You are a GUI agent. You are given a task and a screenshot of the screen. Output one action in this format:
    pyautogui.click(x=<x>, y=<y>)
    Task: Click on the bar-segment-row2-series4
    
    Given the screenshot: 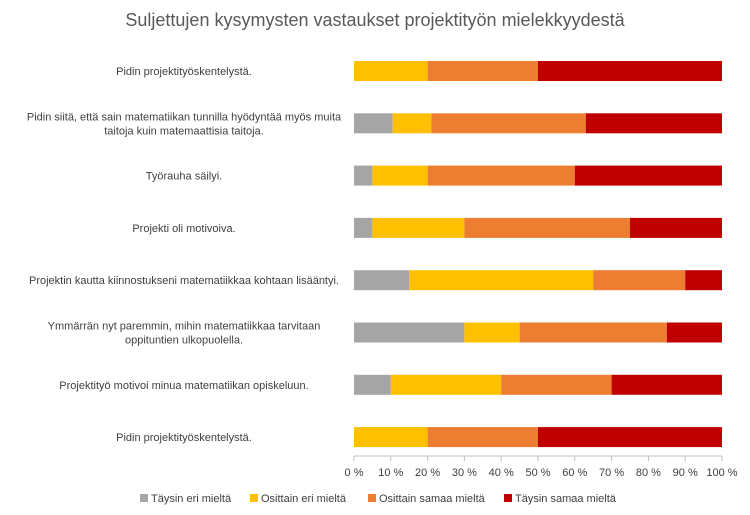 What is the action you would take?
    pyautogui.click(x=653, y=123)
    